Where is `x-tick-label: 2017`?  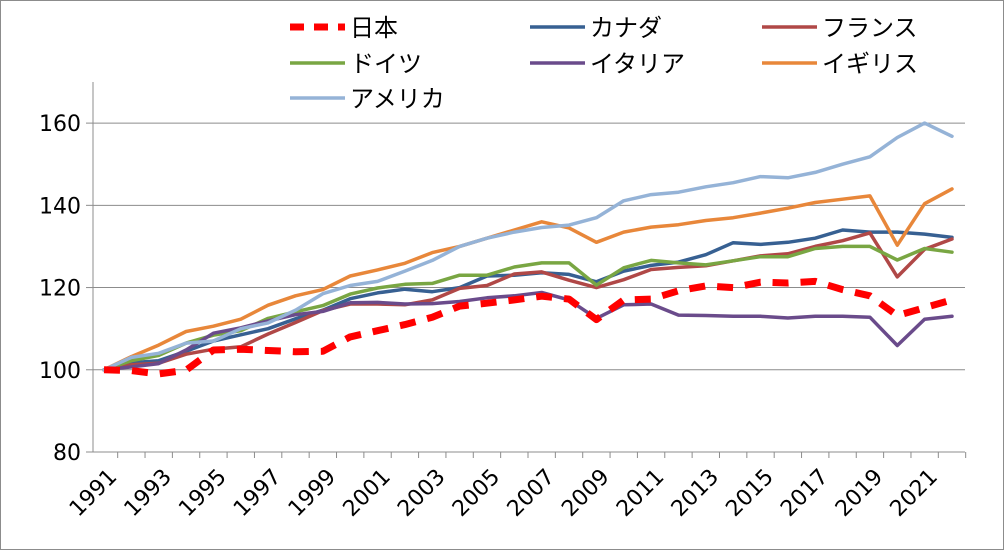 x-tick-label: 2017 is located at coordinates (804, 493).